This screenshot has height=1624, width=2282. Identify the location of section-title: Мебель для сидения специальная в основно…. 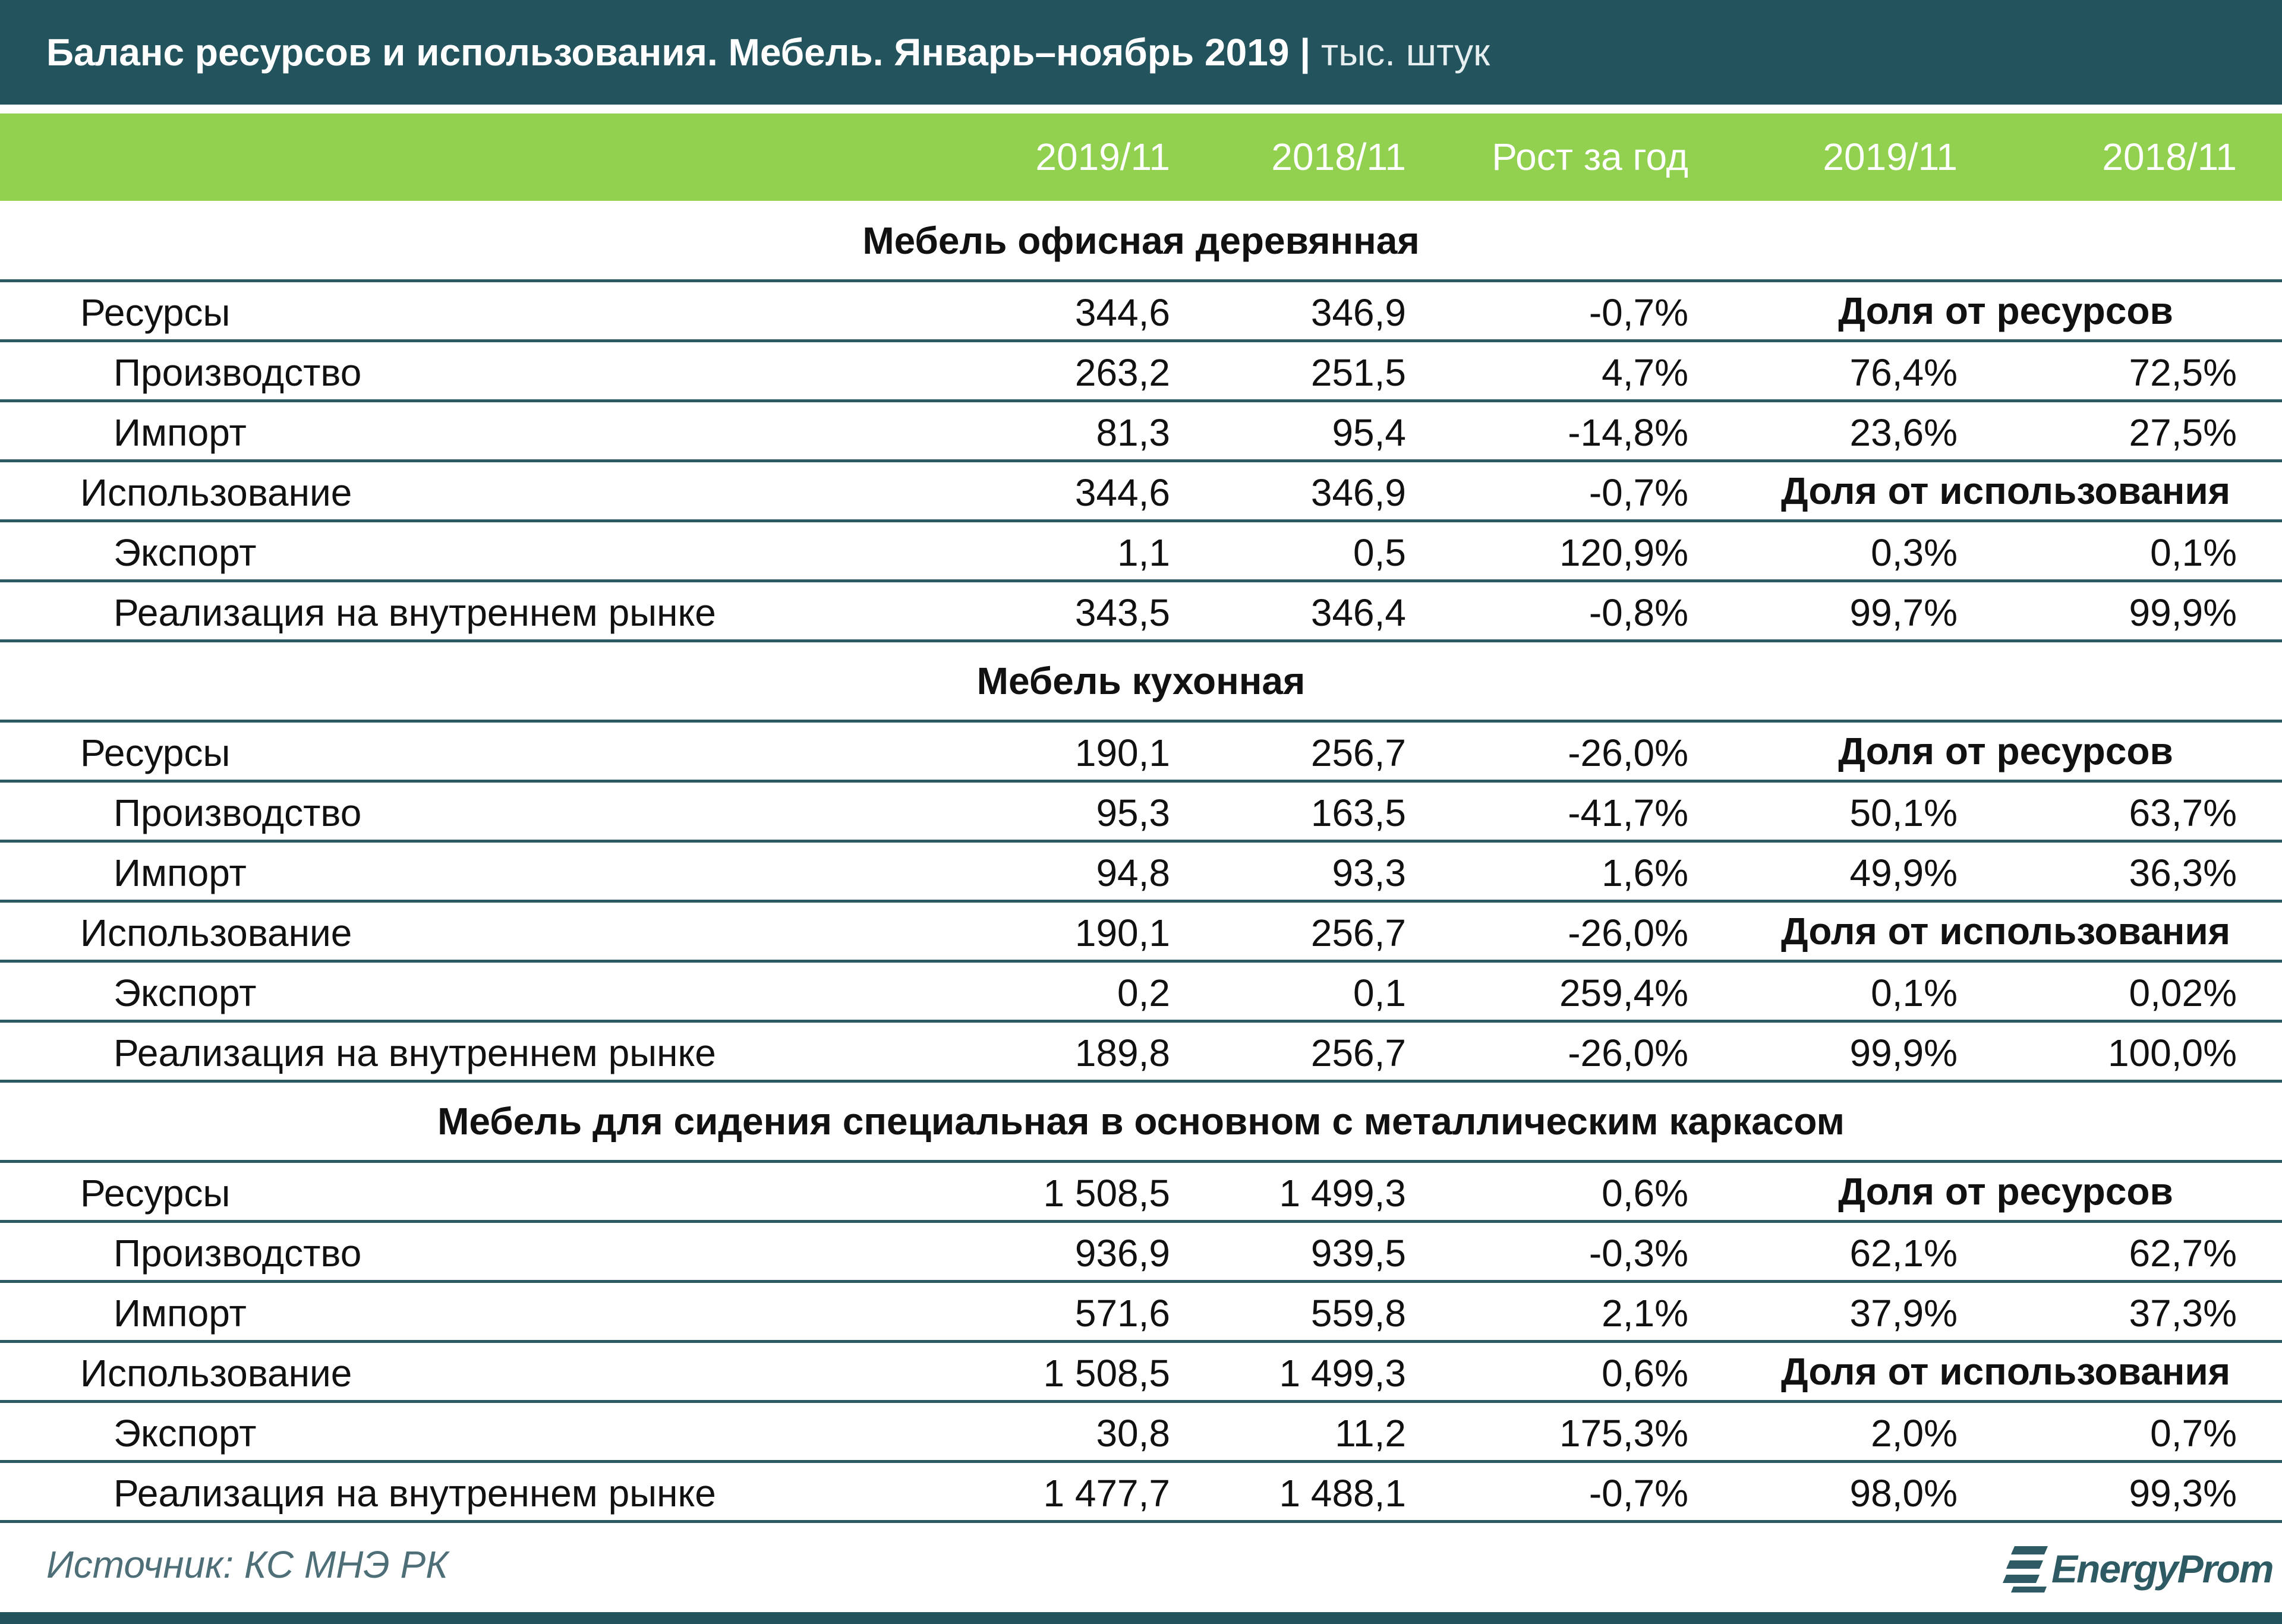
(1141, 1121).